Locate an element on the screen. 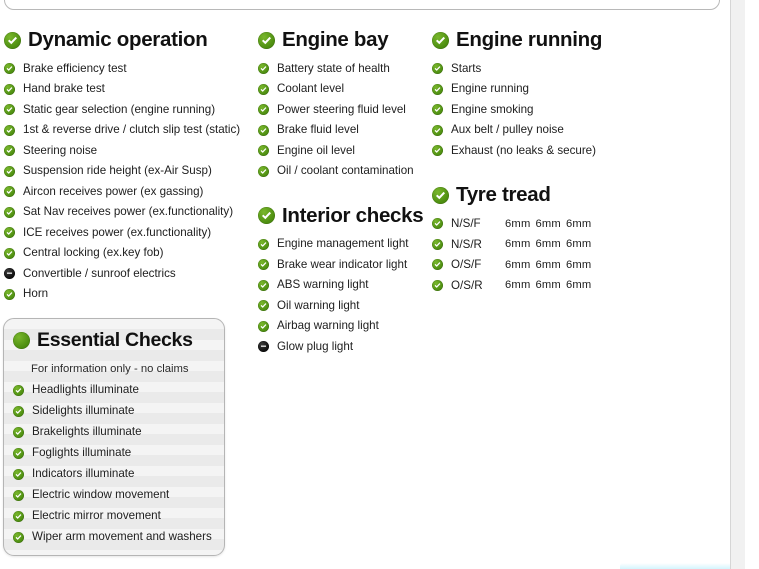 This screenshot has height=569, width=759. tyre-position-label: N/S/F is located at coordinates (466, 224).